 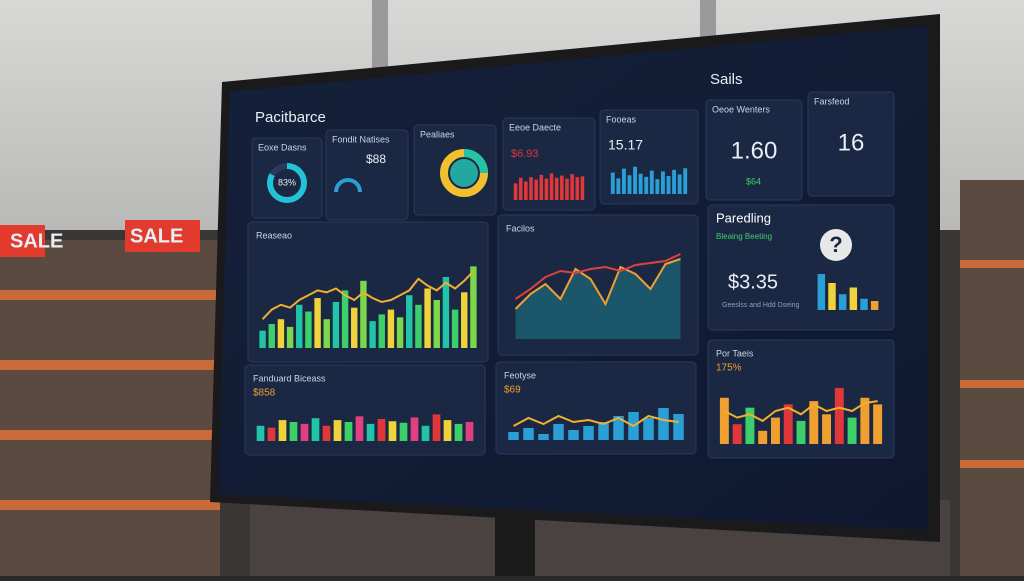 I want to click on panel-note: Geeslss and Hdd Dseing, so click(x=761, y=305).